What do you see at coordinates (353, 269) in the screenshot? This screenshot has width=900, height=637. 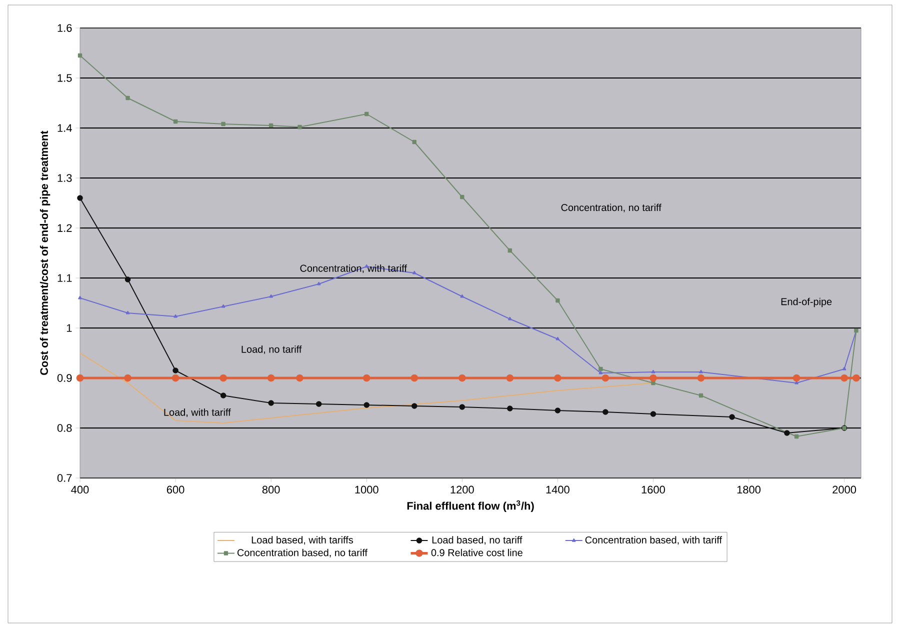 I see `annotation: Concentration, with tariff` at bounding box center [353, 269].